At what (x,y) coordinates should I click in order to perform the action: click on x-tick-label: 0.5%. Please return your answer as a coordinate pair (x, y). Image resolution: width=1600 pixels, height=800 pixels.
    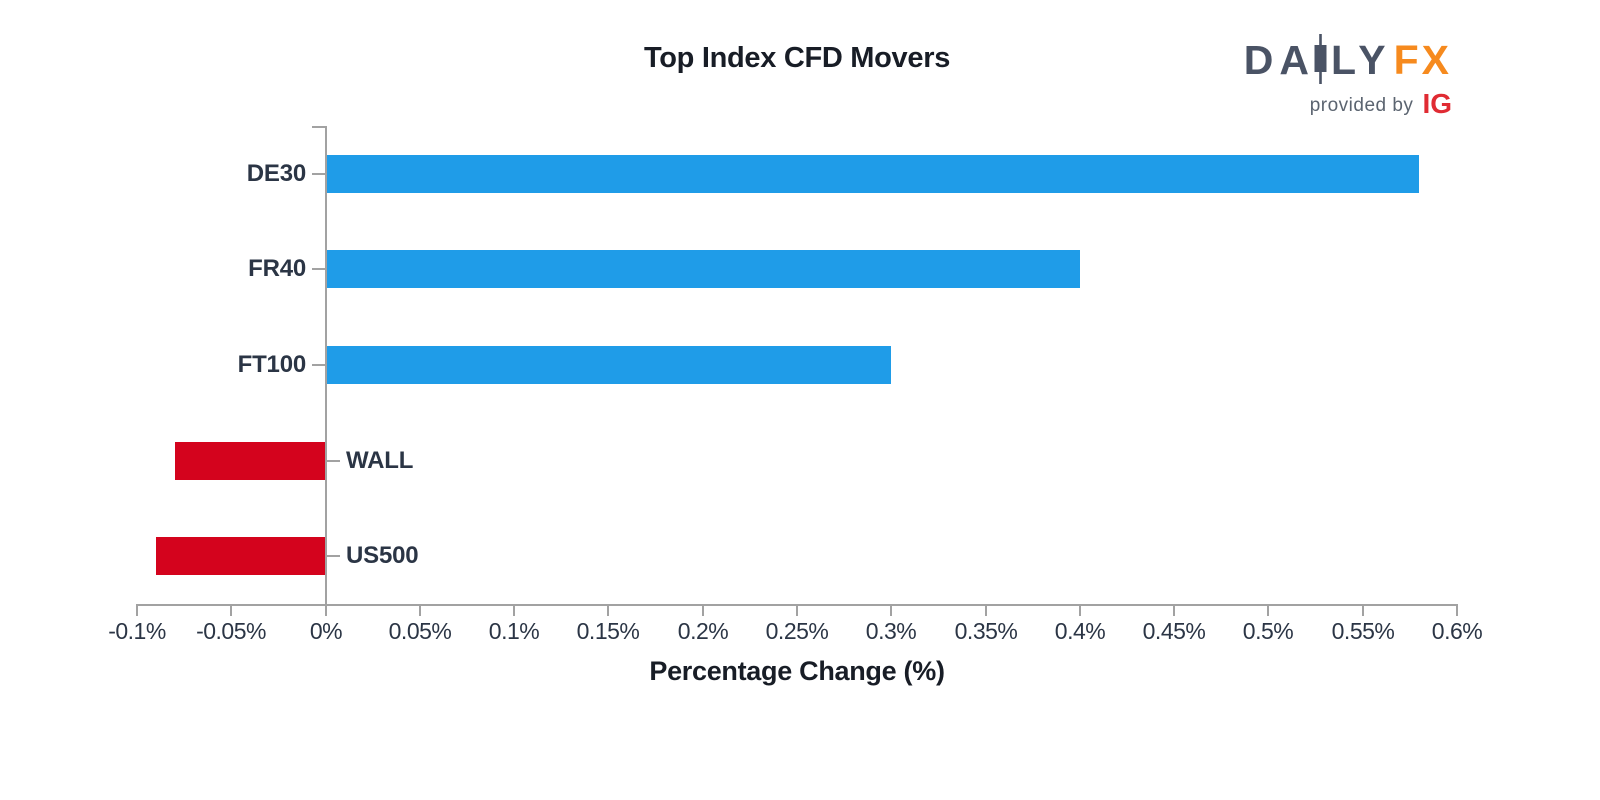
    Looking at the image, I should click on (1268, 631).